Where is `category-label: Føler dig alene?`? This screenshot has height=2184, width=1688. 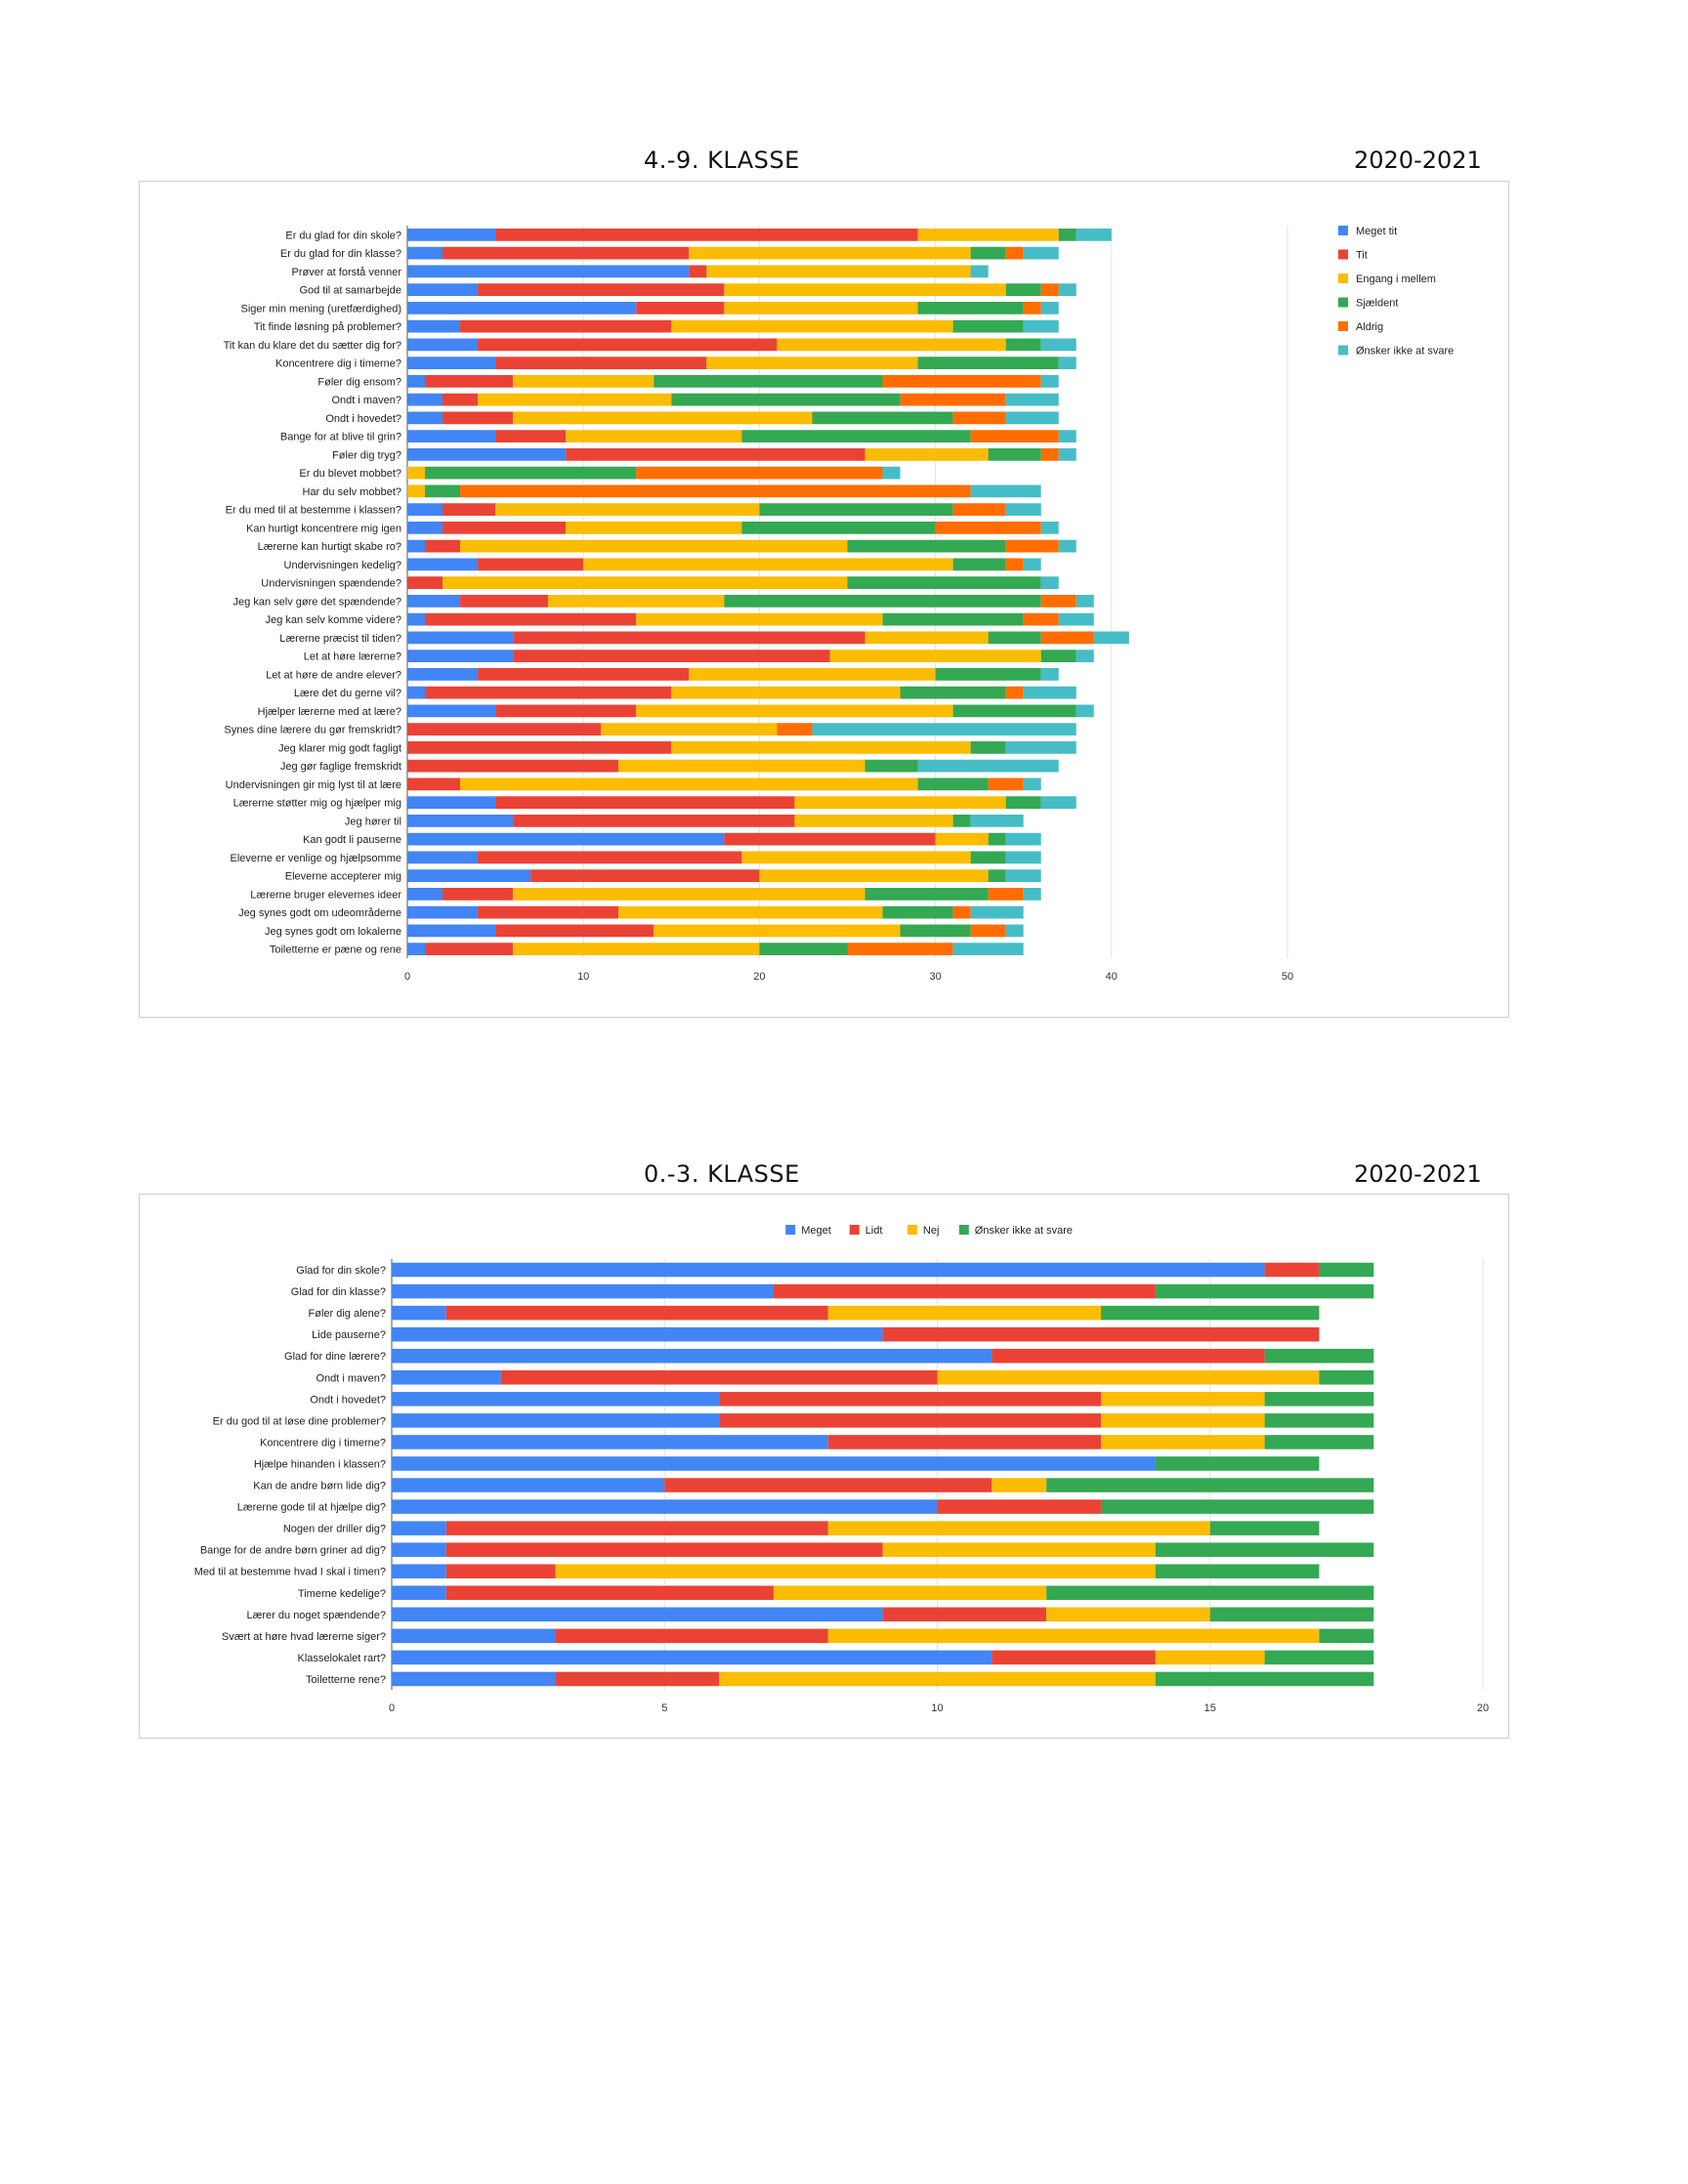
category-label: Føler dig alene? is located at coordinates (348, 1314).